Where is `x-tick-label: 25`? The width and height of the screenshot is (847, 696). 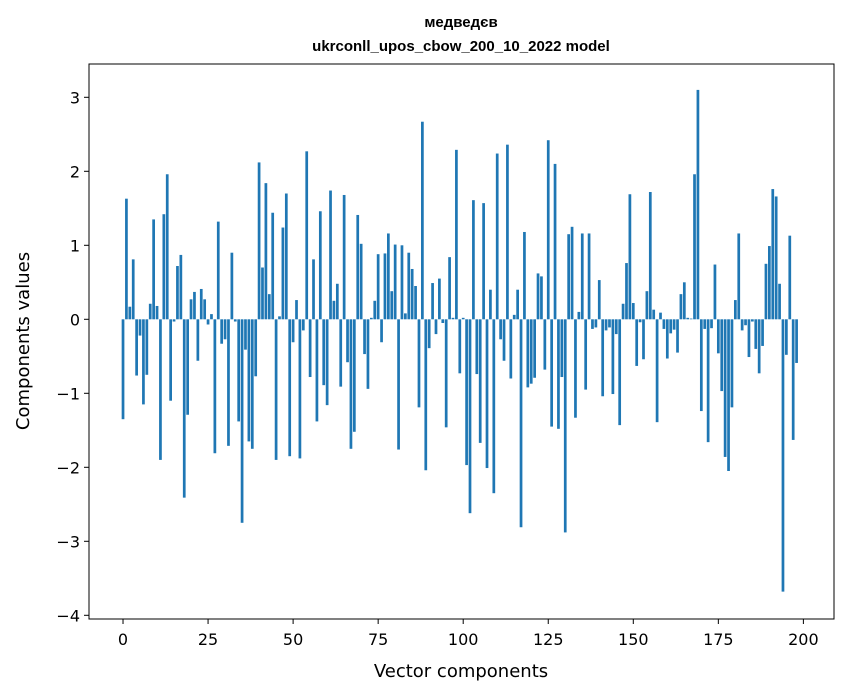
x-tick-label: 25 is located at coordinates (208, 639).